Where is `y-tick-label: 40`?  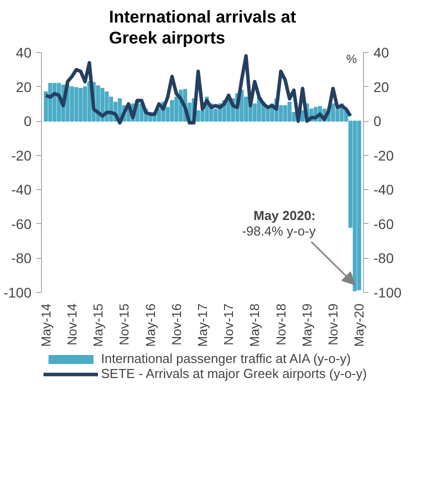
y-tick-label: 40 is located at coordinates (24, 52).